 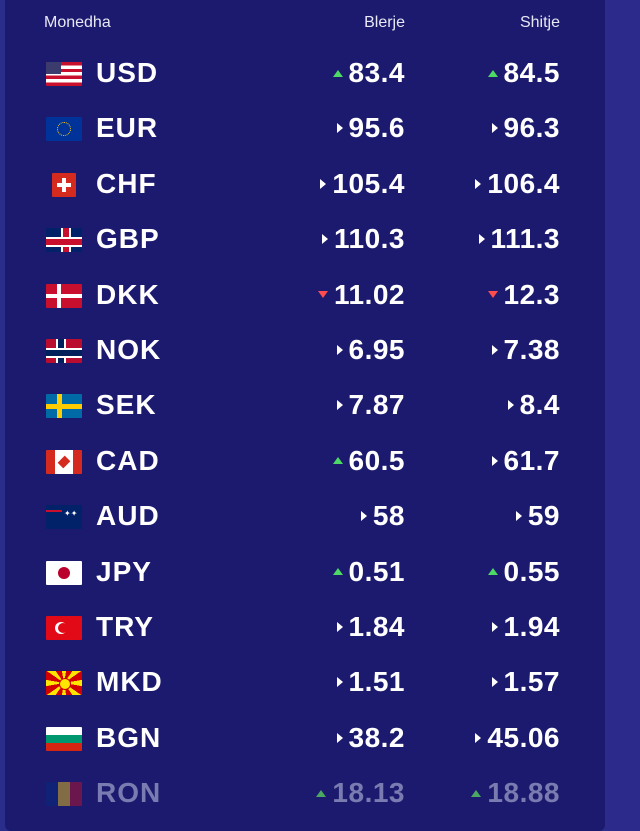 What do you see at coordinates (376, 405) in the screenshot?
I see `buy-rate: 7.87` at bounding box center [376, 405].